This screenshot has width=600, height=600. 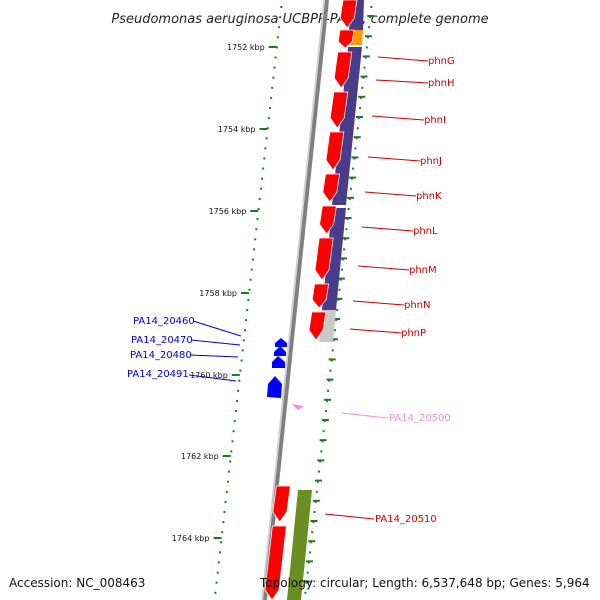 I want to click on gene-label-phnj: phnJ, so click(x=431, y=161).